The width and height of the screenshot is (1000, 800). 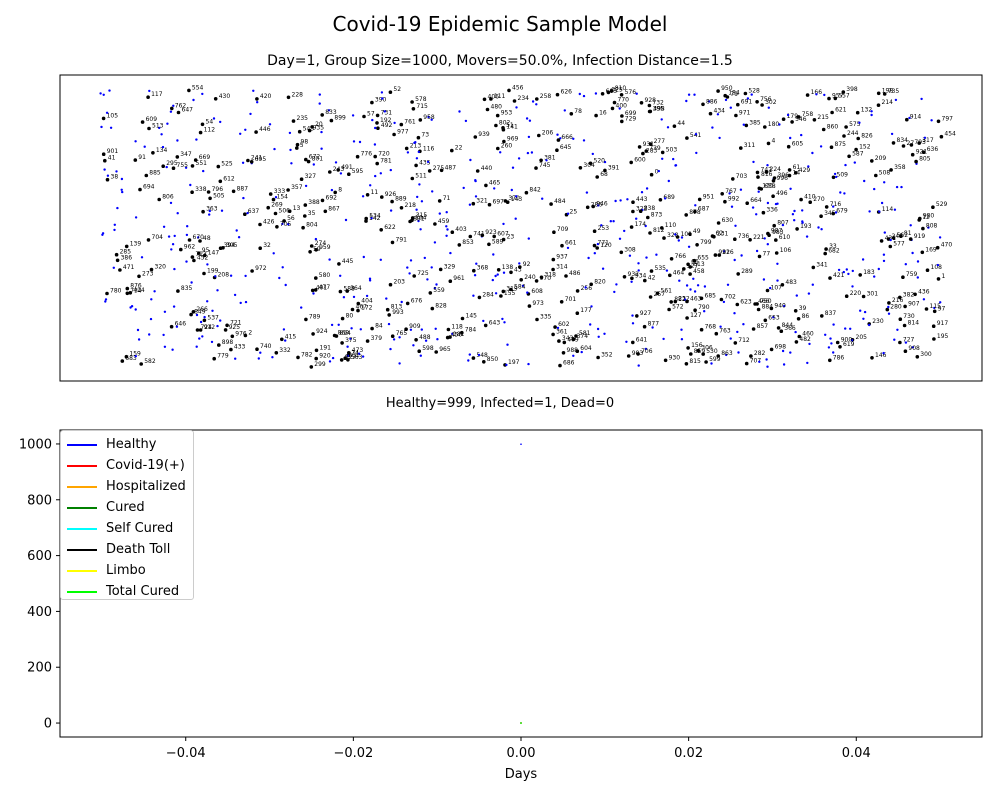 I want to click on point-id-label: 385, so click(x=755, y=122).